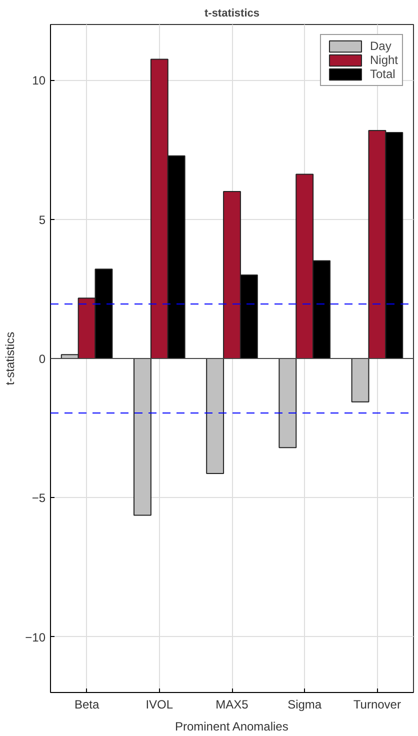 The image size is (418, 736). I want to click on x-tick-label: MAX5, so click(232, 705).